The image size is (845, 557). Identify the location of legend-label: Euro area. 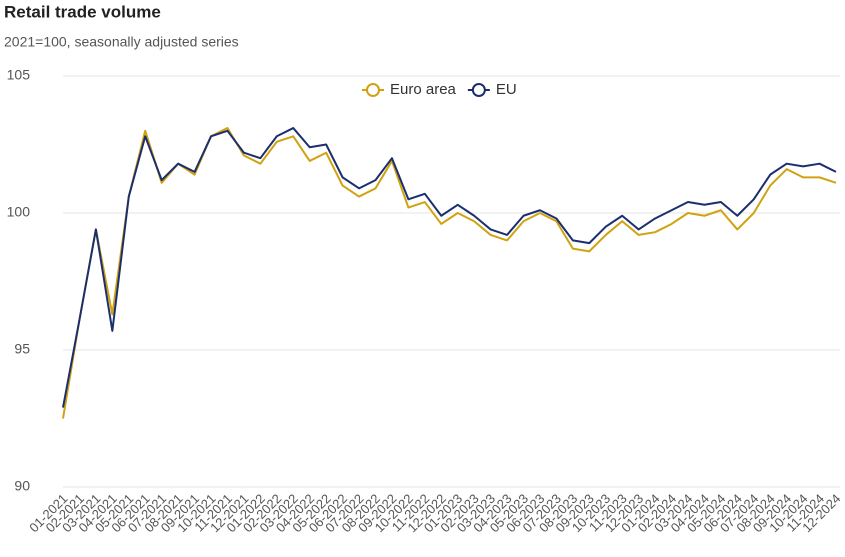
(423, 89).